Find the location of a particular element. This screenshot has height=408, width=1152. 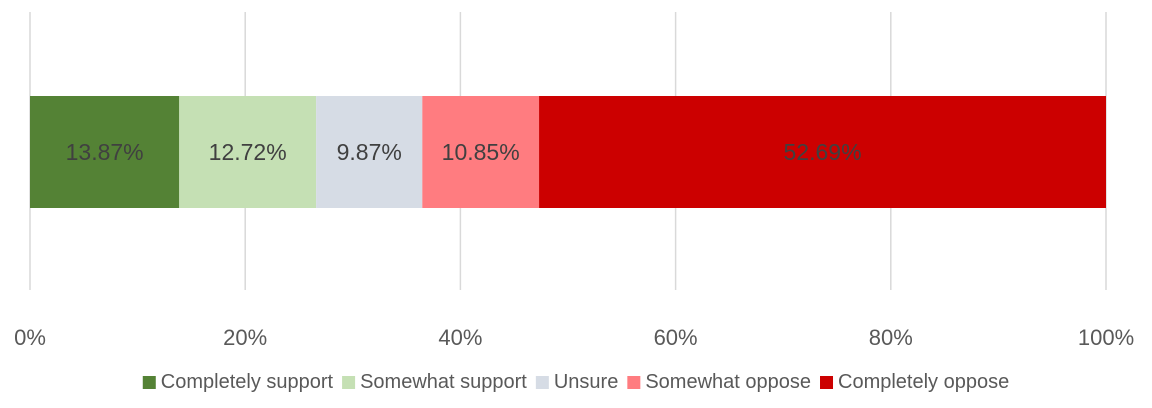

legend-item: Unsure is located at coordinates (576, 382).